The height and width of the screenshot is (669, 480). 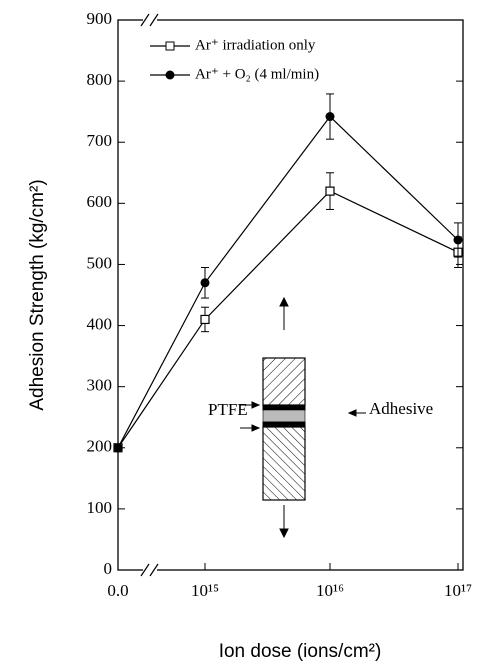 I want to click on y-tick-label: 500, so click(x=100, y=262).